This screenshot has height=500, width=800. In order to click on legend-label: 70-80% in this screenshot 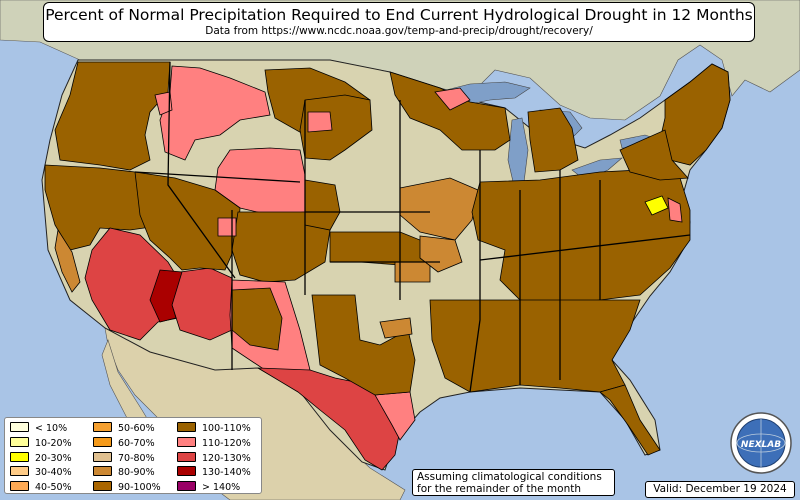, I will do `click(136, 458)`.